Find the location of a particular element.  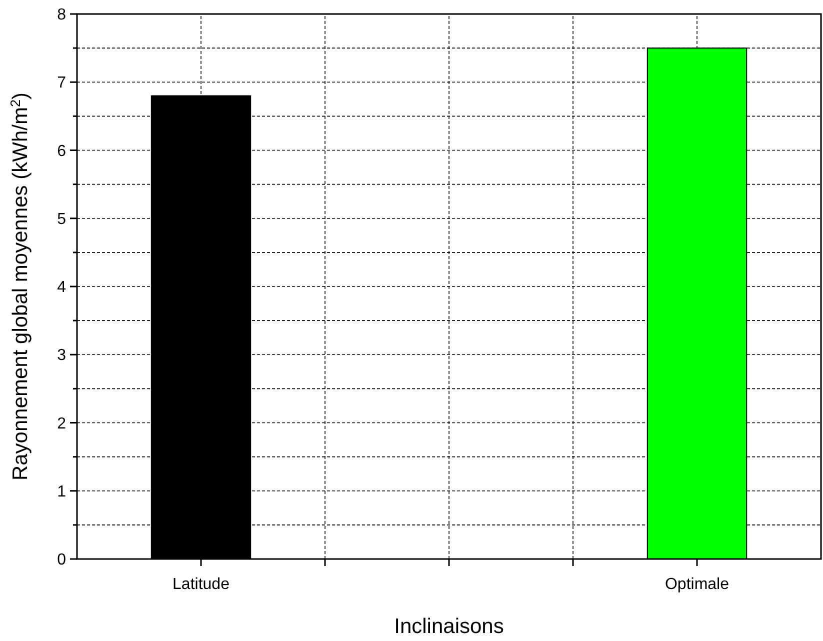

y-tick-label: 1 is located at coordinates (61, 491).